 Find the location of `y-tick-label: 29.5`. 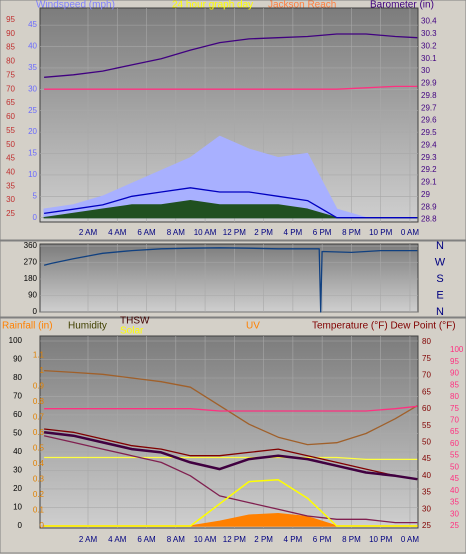

y-tick-label: 29.5 is located at coordinates (429, 132).